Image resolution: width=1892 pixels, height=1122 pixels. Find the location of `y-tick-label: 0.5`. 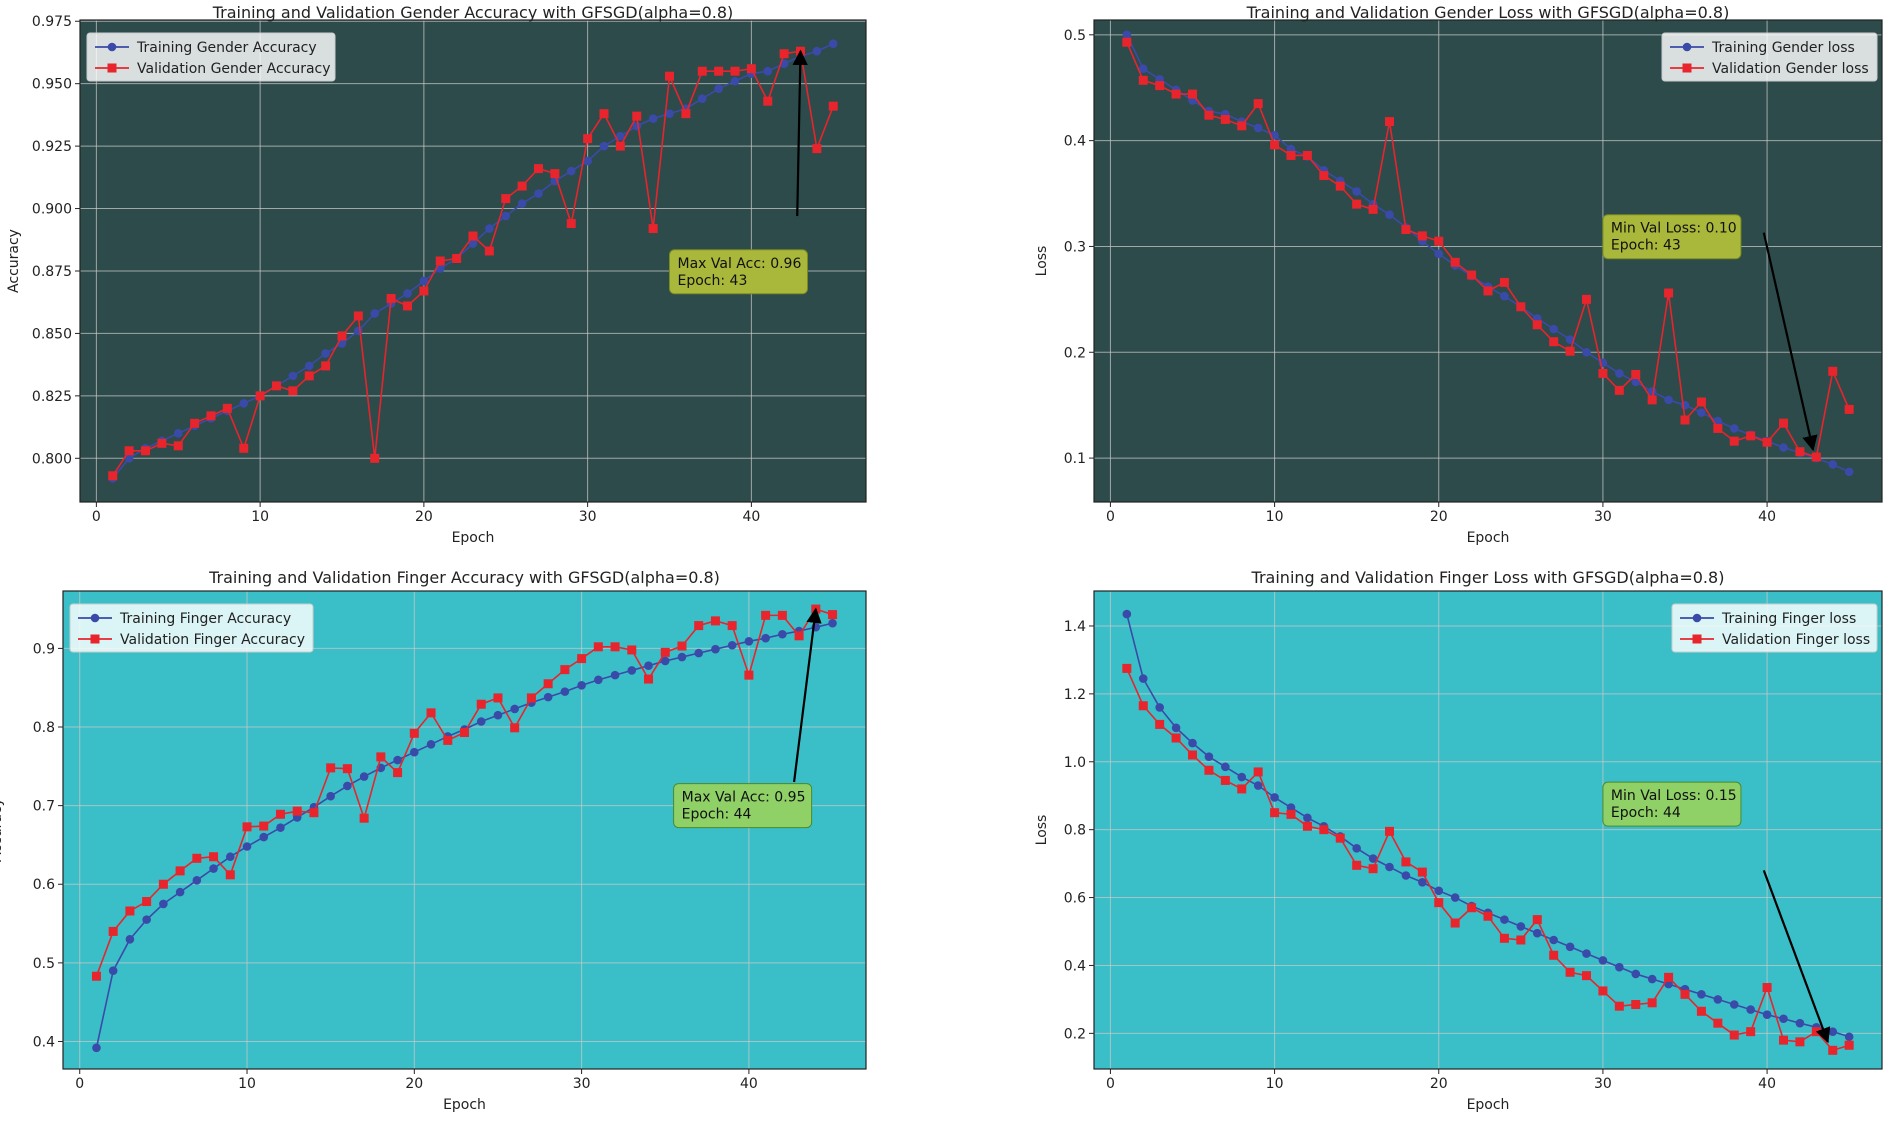

y-tick-label: 0.5 is located at coordinates (44, 964).